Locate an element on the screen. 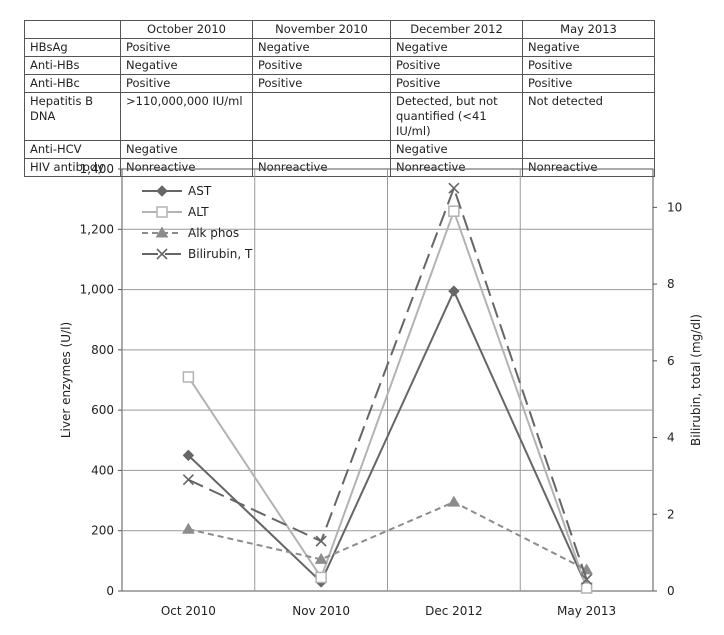  table-cell: Not detected is located at coordinates (588, 116).